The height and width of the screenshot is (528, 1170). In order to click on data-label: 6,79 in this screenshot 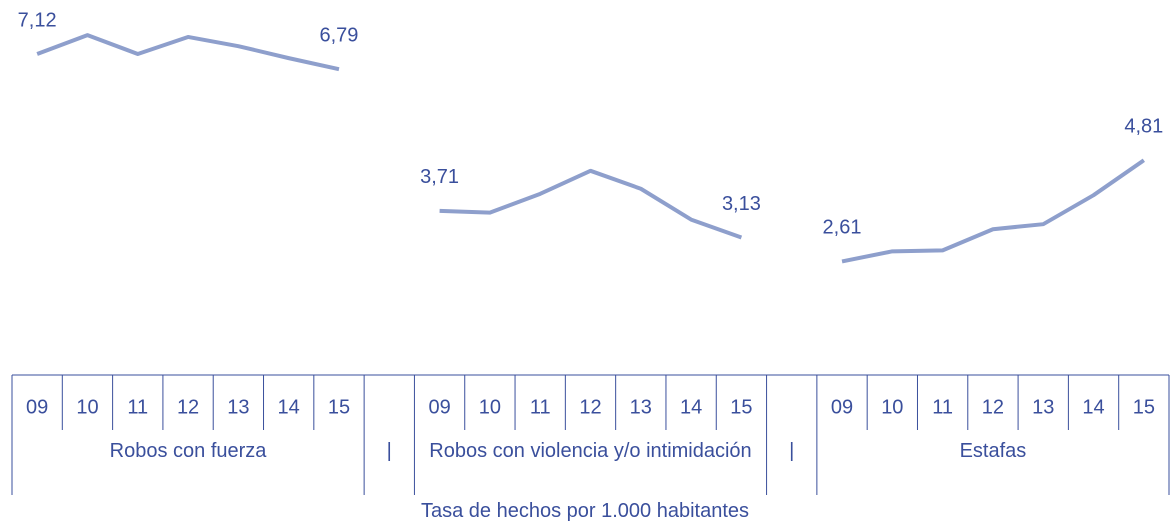, I will do `click(339, 35)`.